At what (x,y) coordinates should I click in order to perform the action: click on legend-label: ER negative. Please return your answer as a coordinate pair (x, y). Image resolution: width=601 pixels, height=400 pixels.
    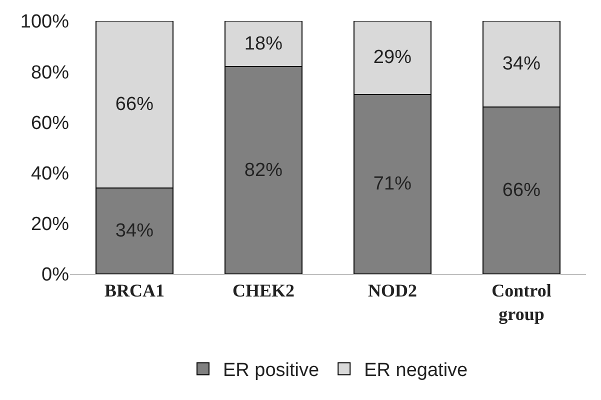
    Looking at the image, I should click on (416, 371).